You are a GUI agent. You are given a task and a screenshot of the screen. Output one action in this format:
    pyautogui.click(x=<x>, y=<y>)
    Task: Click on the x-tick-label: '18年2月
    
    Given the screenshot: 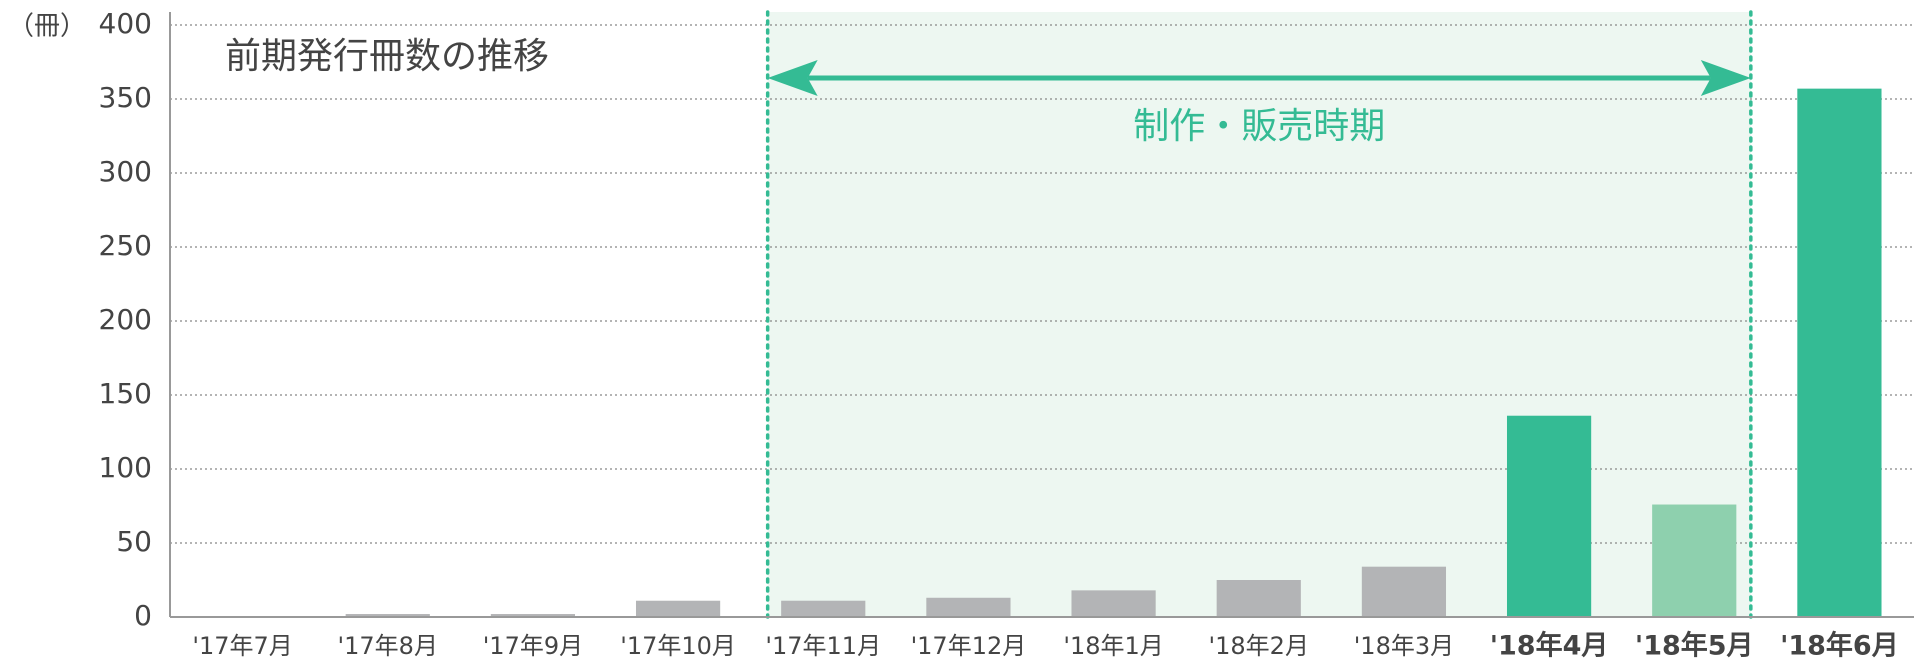 What is the action you would take?
    pyautogui.click(x=1259, y=646)
    